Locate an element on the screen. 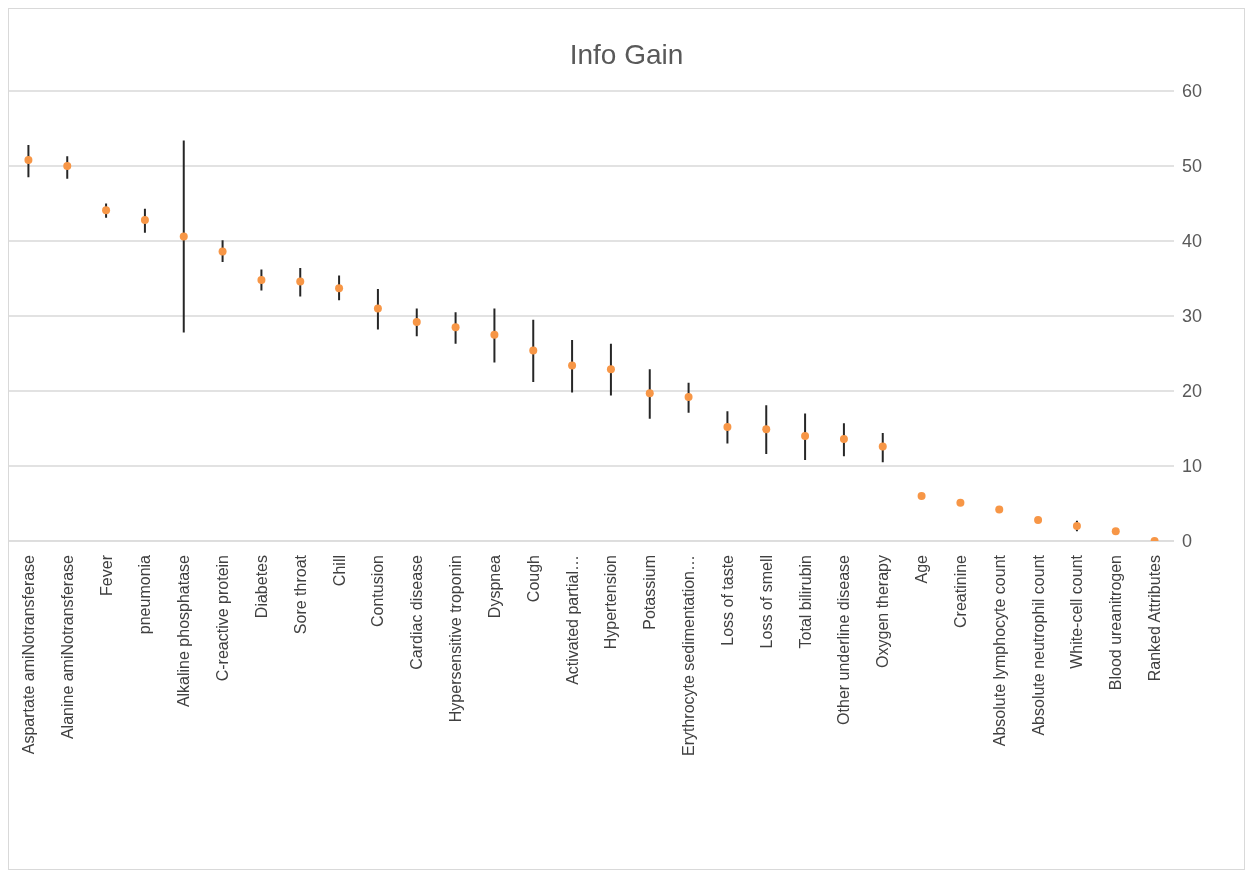  x-tick-label: Absolute lymphocyte count is located at coordinates (999, 650).